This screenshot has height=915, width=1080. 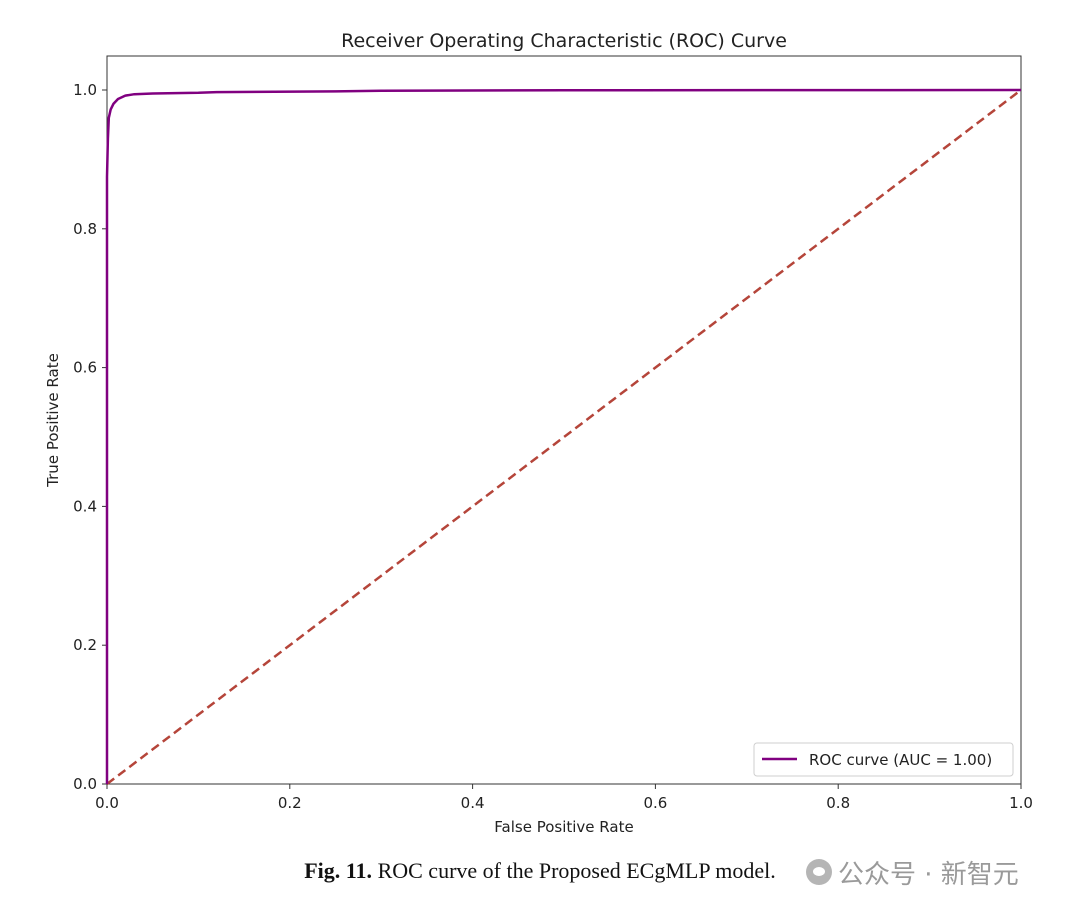 I want to click on y-tick-label: 0.6, so click(x=85, y=368).